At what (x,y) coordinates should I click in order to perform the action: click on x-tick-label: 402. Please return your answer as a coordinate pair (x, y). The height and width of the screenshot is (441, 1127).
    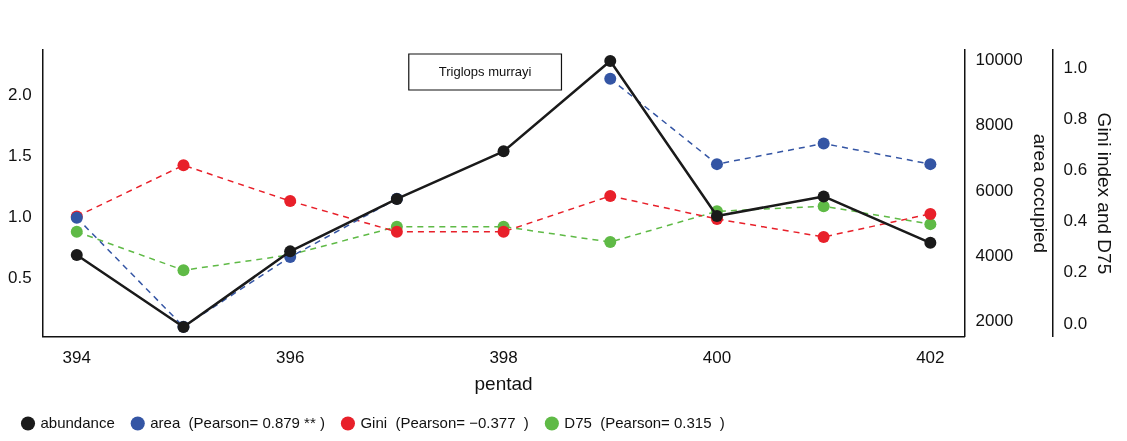
    Looking at the image, I should click on (930, 357).